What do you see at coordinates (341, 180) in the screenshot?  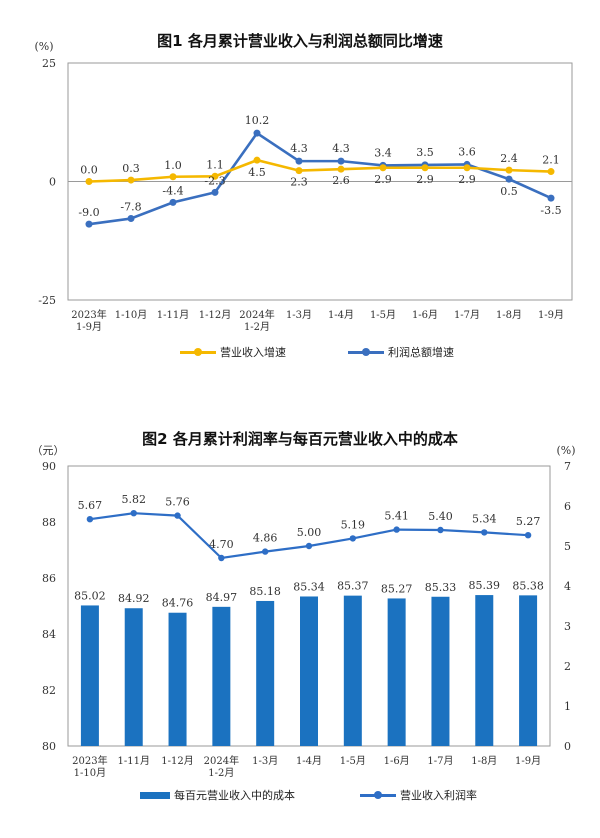 I see `revenue-data-label: 2.6` at bounding box center [341, 180].